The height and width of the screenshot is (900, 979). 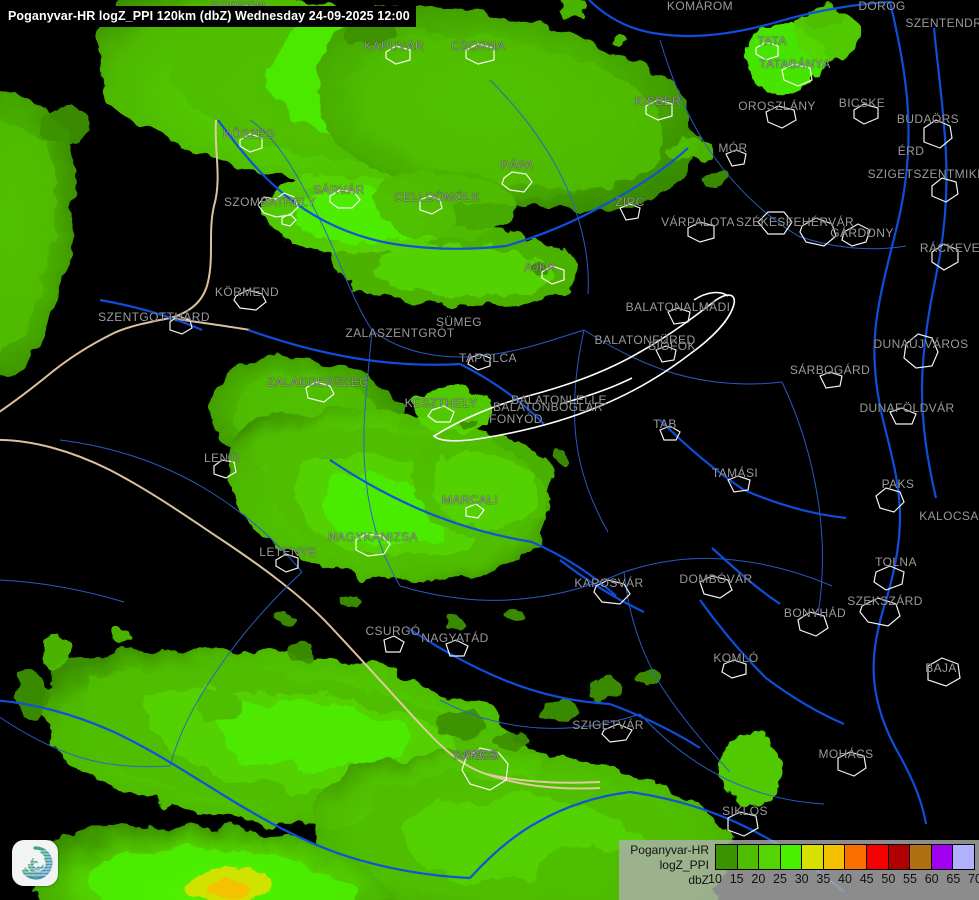 I want to click on legend-title-block: Poganyvar-HR logZ_PPI dbZ, so click(x=666, y=865).